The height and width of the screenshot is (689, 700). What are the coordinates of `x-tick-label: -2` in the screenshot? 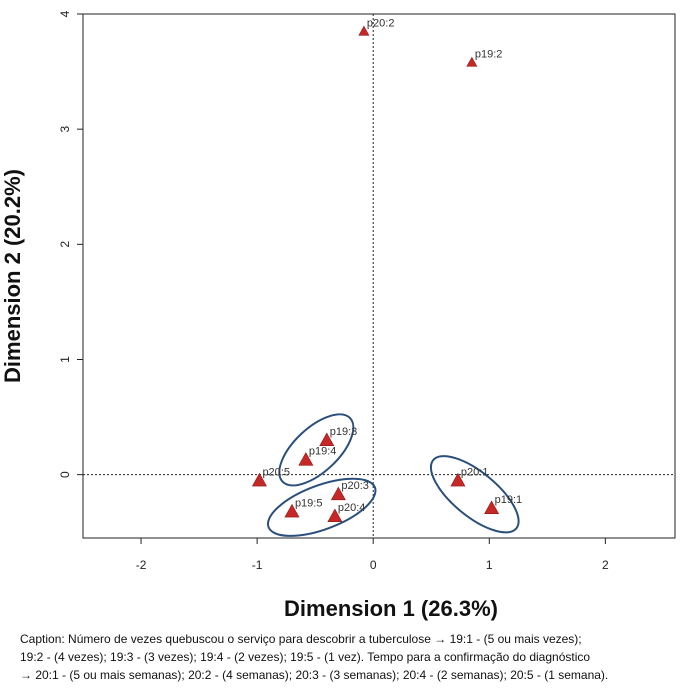 It's located at (141, 565).